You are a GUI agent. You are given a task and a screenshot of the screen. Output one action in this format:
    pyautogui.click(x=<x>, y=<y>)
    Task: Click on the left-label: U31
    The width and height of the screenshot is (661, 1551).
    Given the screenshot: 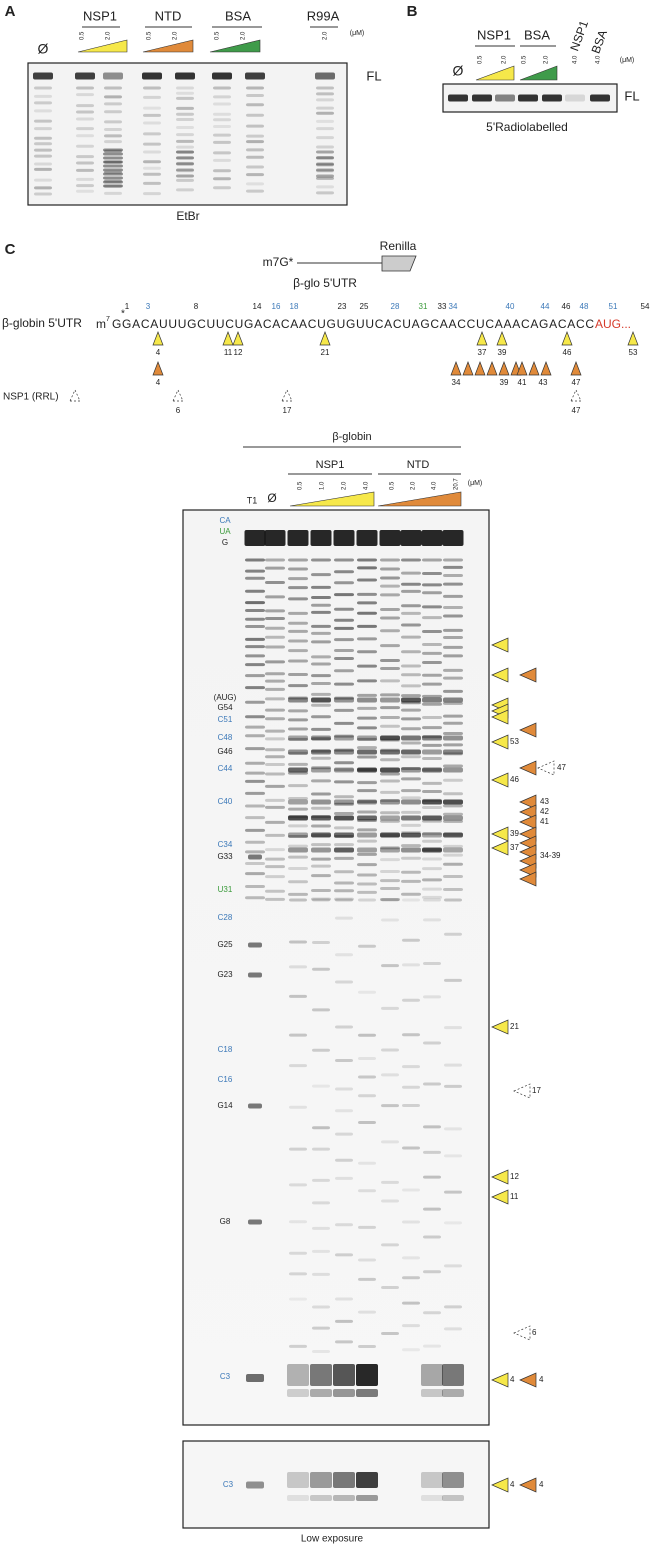 What is the action you would take?
    pyautogui.click(x=225, y=889)
    